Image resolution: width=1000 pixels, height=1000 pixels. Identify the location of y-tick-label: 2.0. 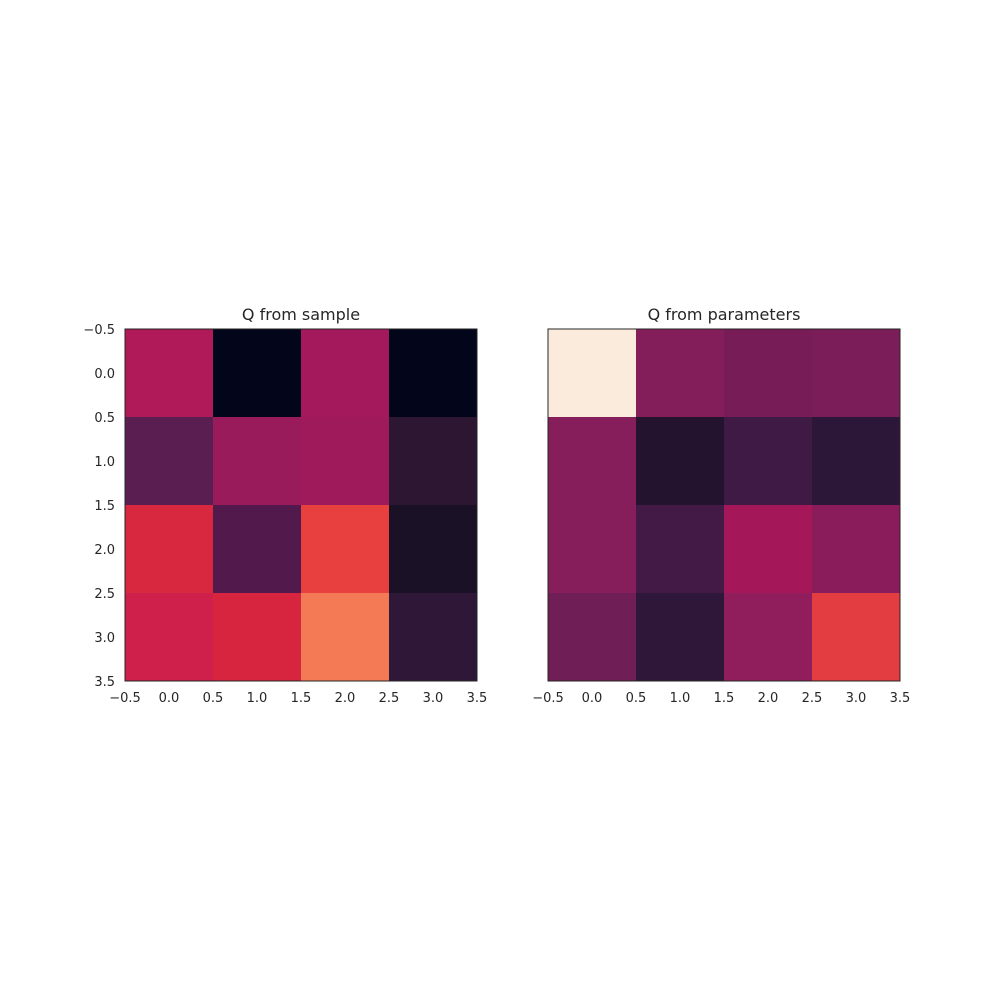
(104, 550).